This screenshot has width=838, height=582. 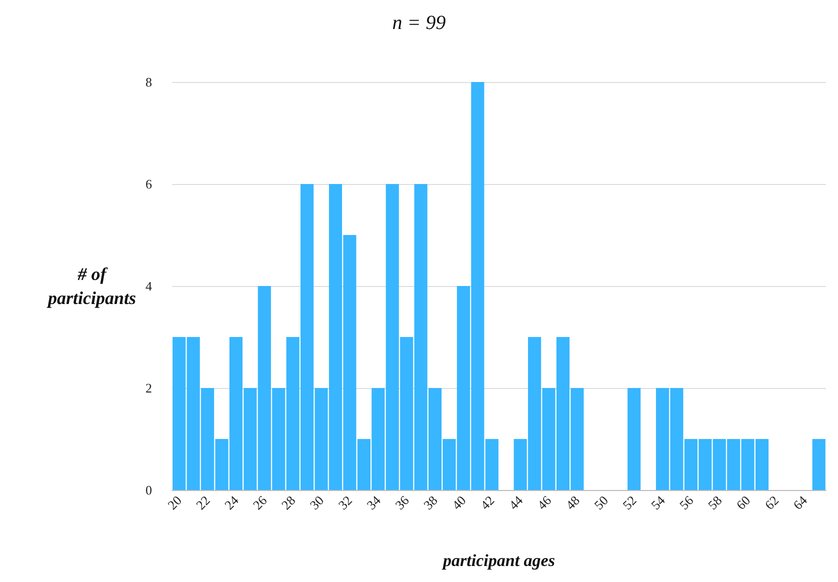 I want to click on y-tick-label: 8, so click(x=149, y=82).